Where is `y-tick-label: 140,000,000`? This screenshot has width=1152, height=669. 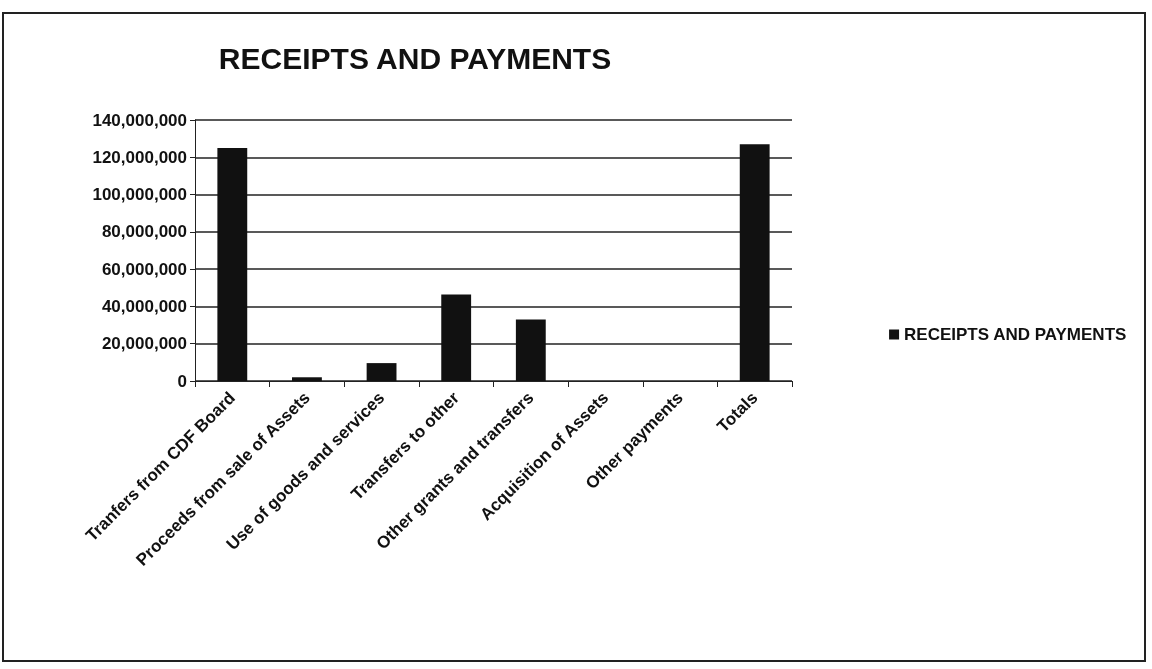
y-tick-label: 140,000,000 is located at coordinates (139, 120).